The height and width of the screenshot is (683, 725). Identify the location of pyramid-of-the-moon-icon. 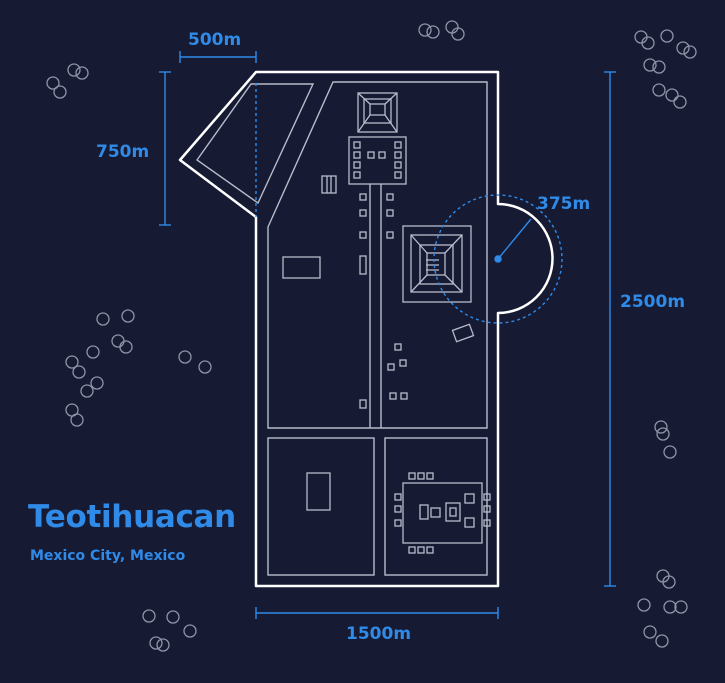
(377, 138).